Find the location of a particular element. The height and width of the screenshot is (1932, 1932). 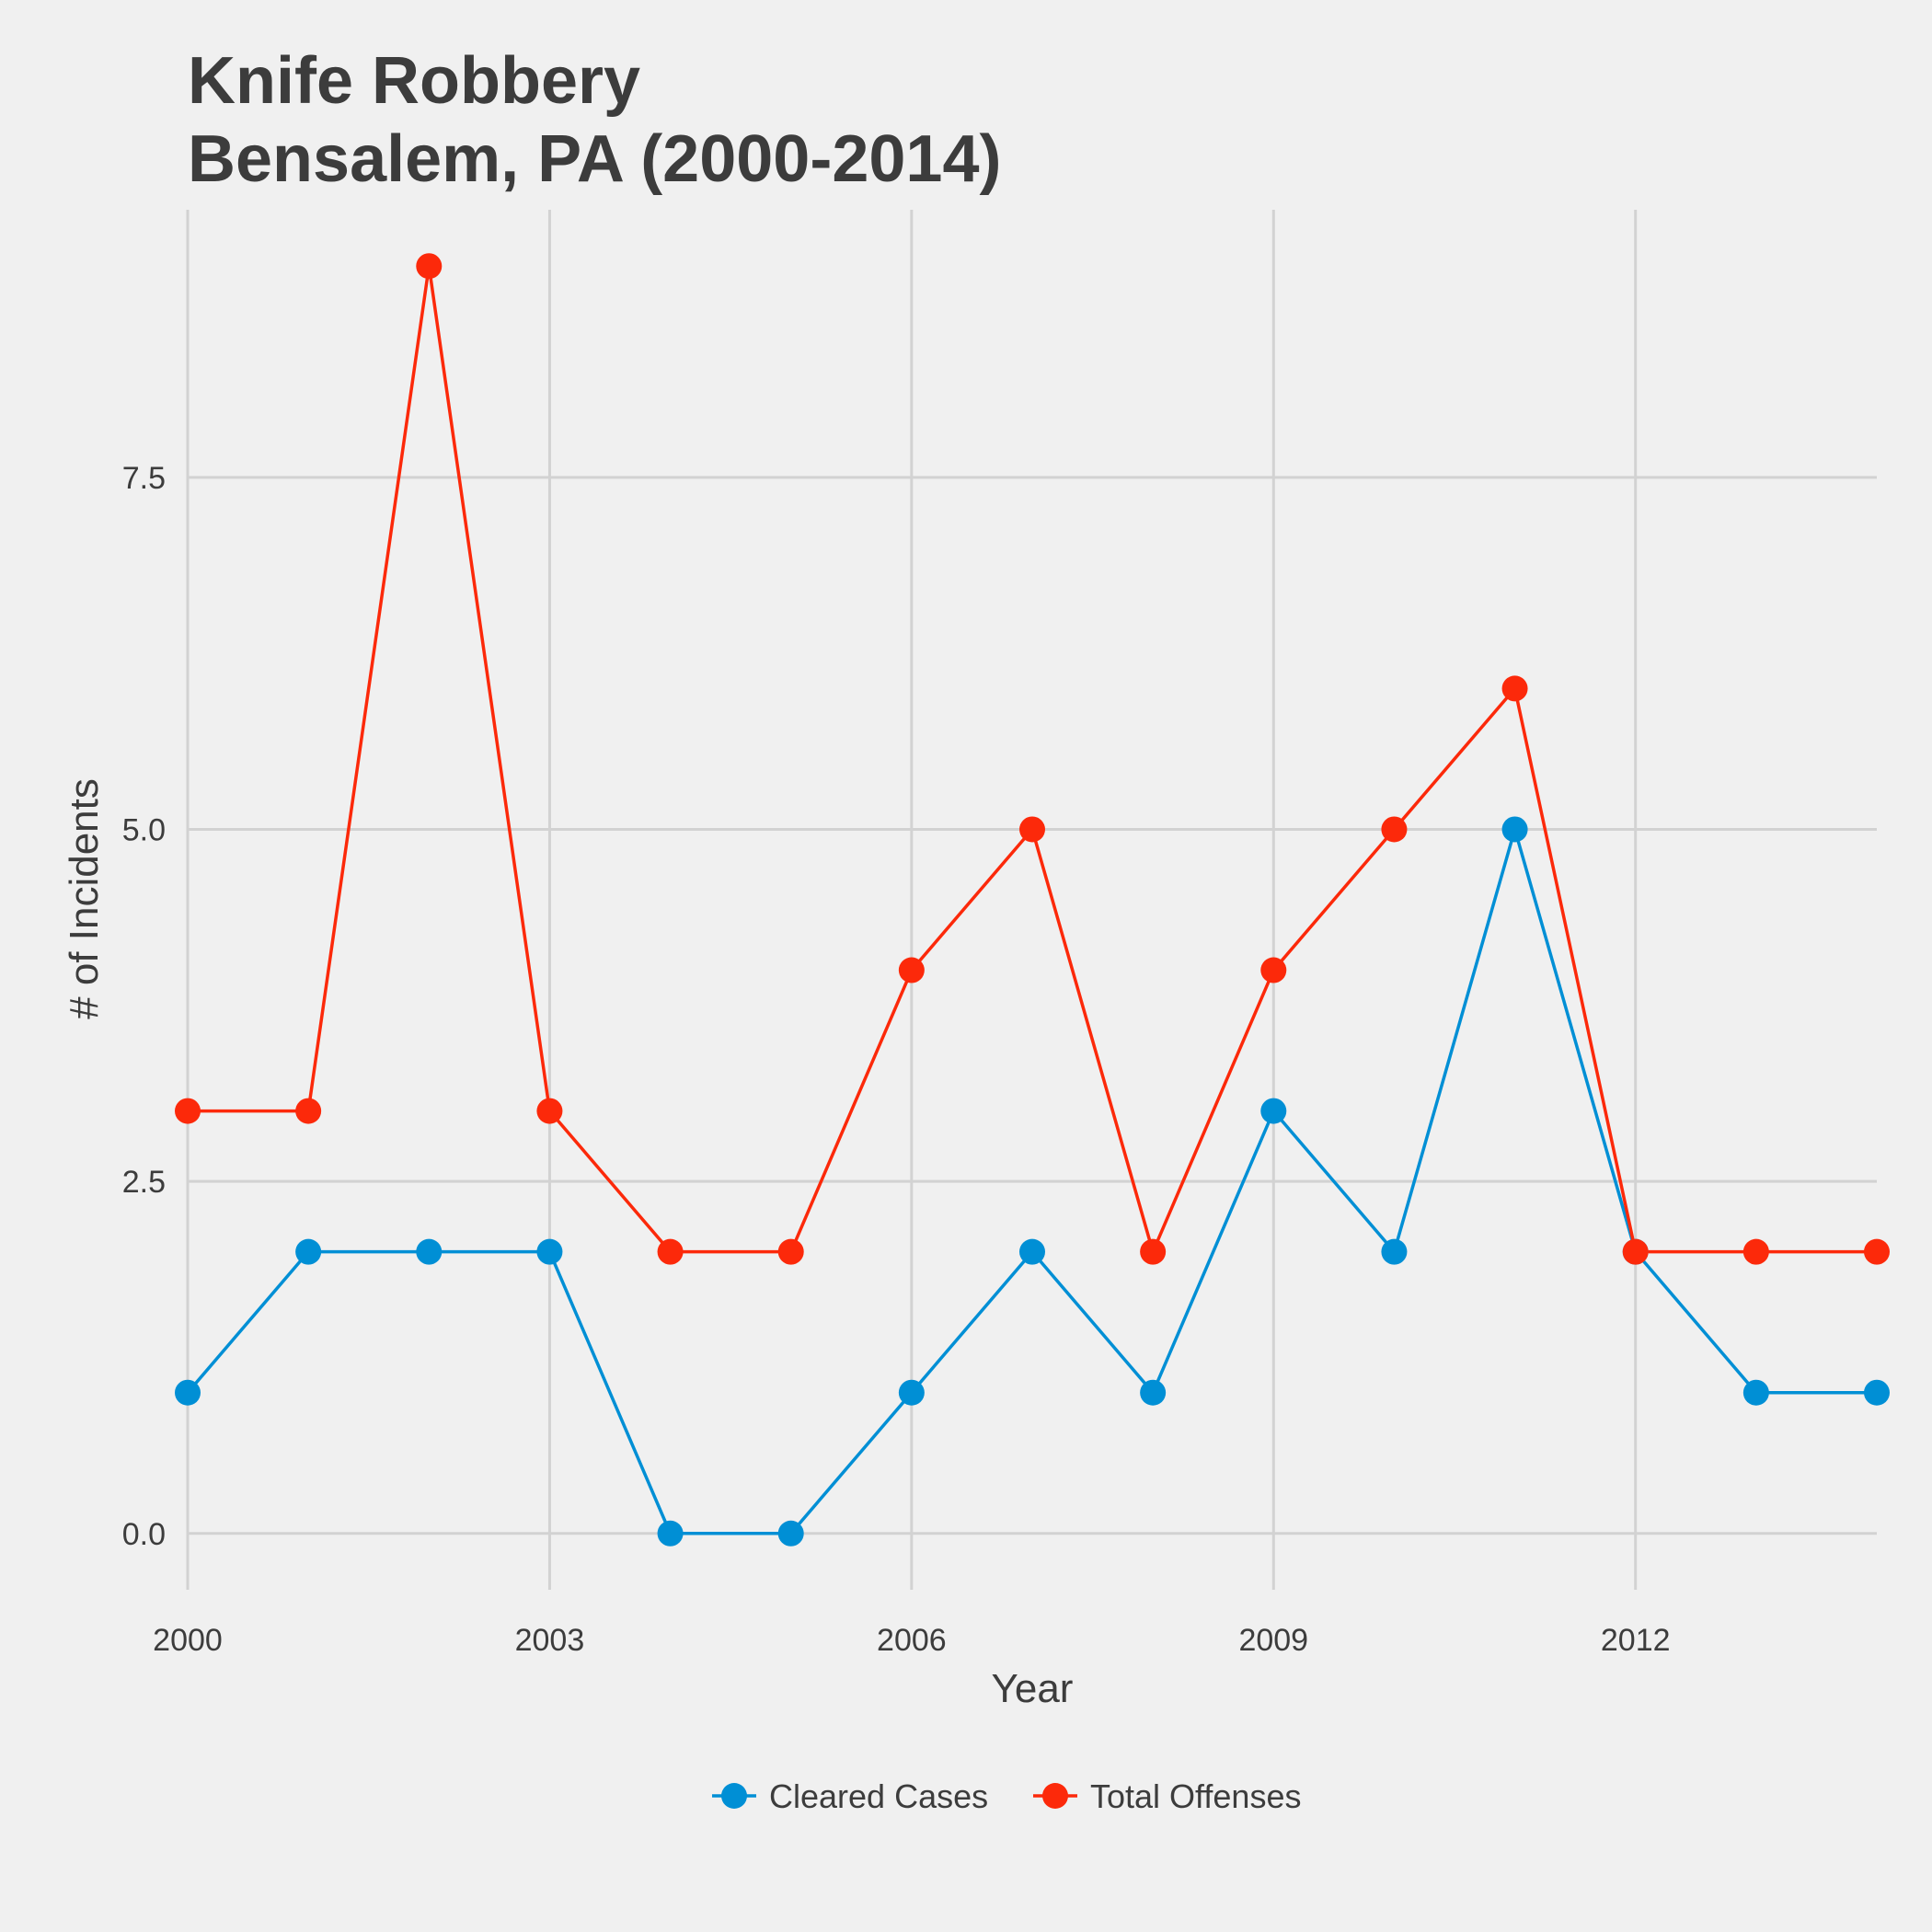

legend-item-total-offenses: Total Offenses is located at coordinates (1167, 1796).